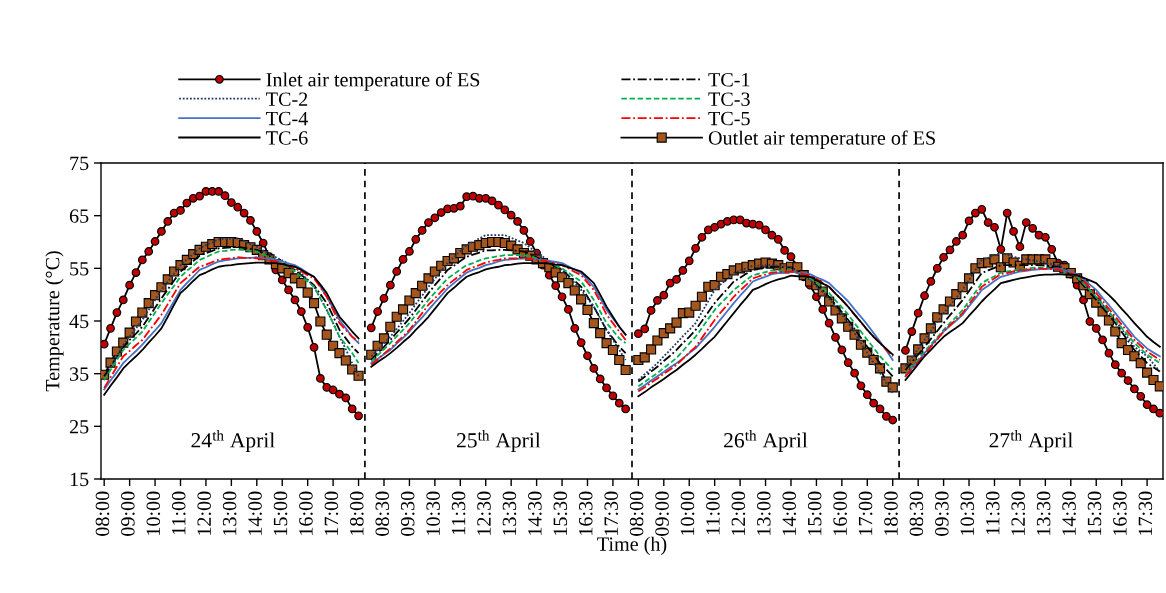 The image size is (1166, 593). I want to click on legend-label: TC-3, so click(729, 99).